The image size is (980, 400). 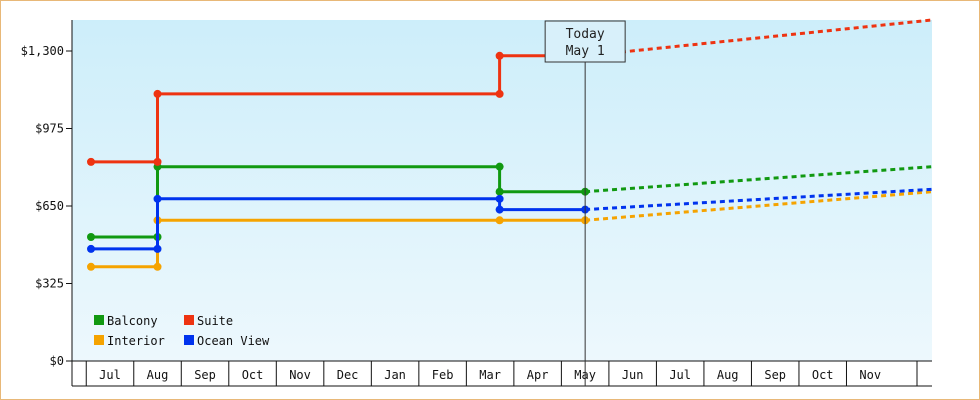 I want to click on x-tick-label: Mar, so click(x=490, y=375).